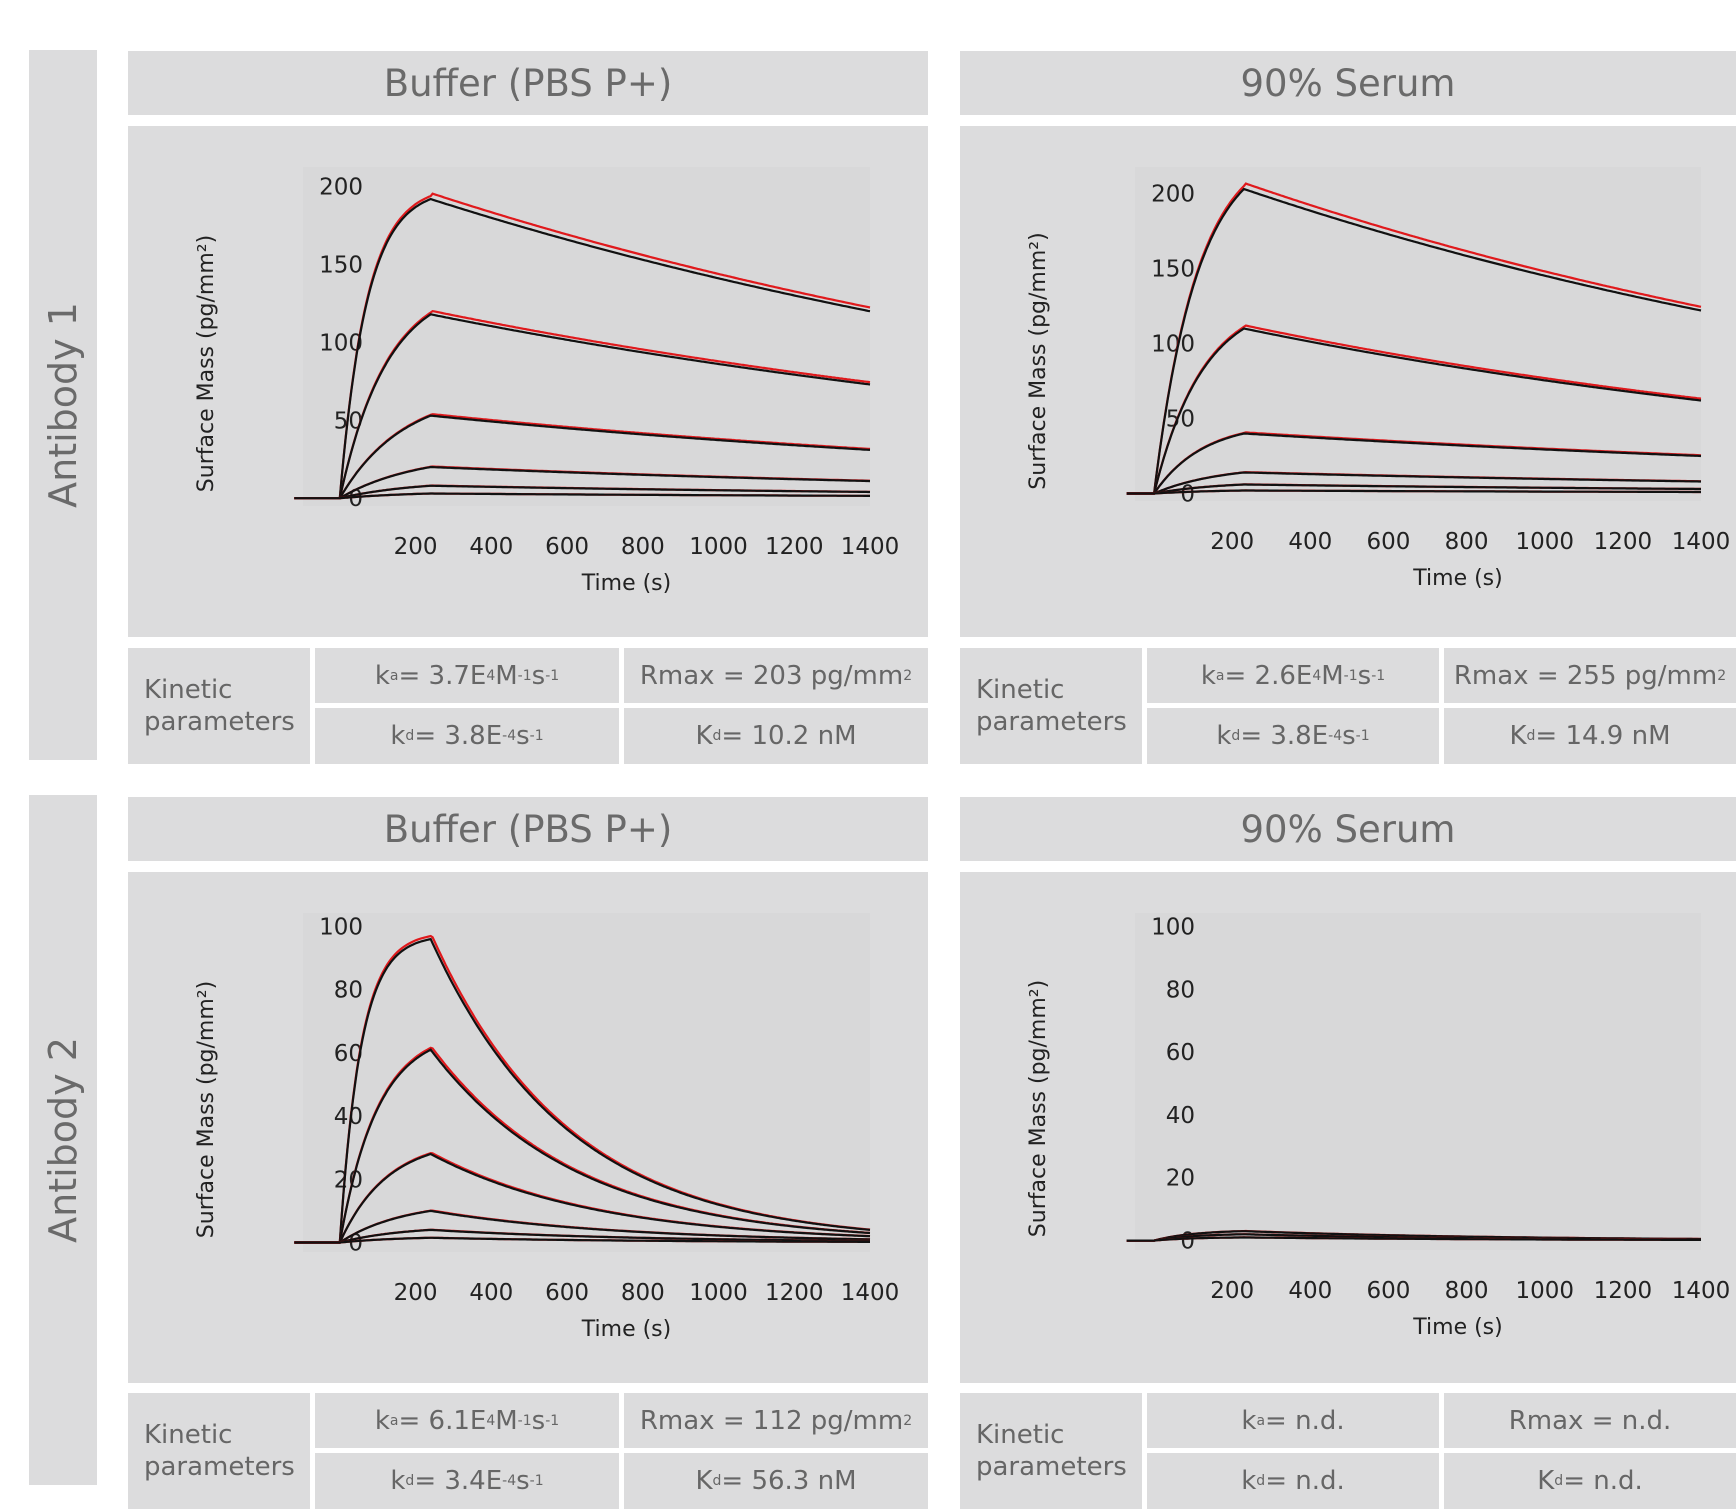 This screenshot has width=1736, height=1509. I want to click on rmax-value: Rmax = n.d., so click(1590, 1420).